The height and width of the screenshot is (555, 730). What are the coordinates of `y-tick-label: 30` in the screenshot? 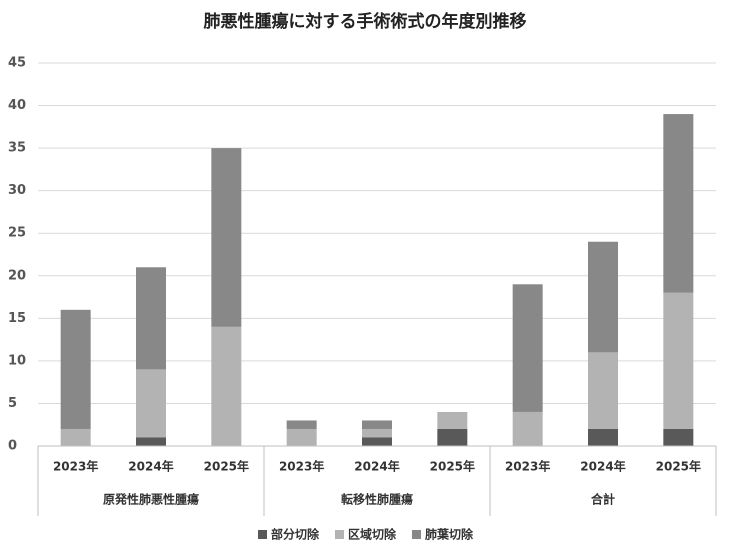 It's located at (17, 190).